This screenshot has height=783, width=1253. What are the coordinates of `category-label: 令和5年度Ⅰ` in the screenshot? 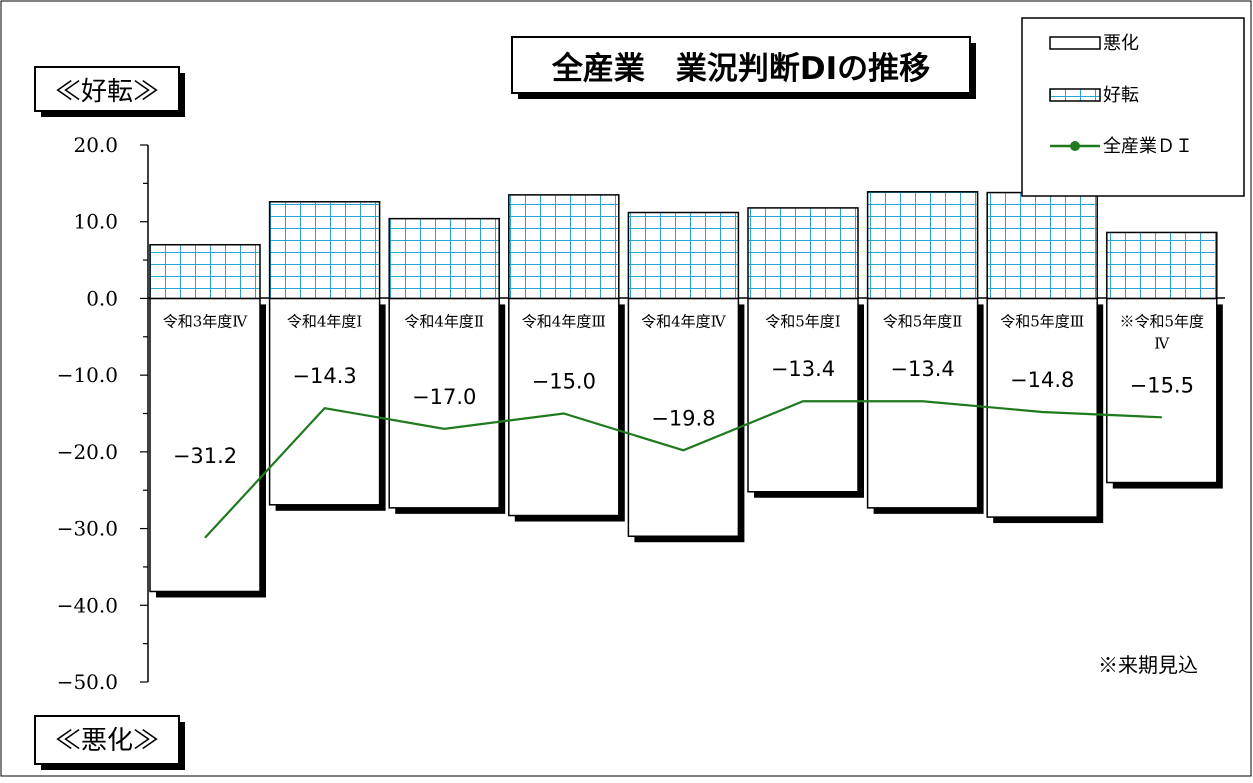 It's located at (803, 321).